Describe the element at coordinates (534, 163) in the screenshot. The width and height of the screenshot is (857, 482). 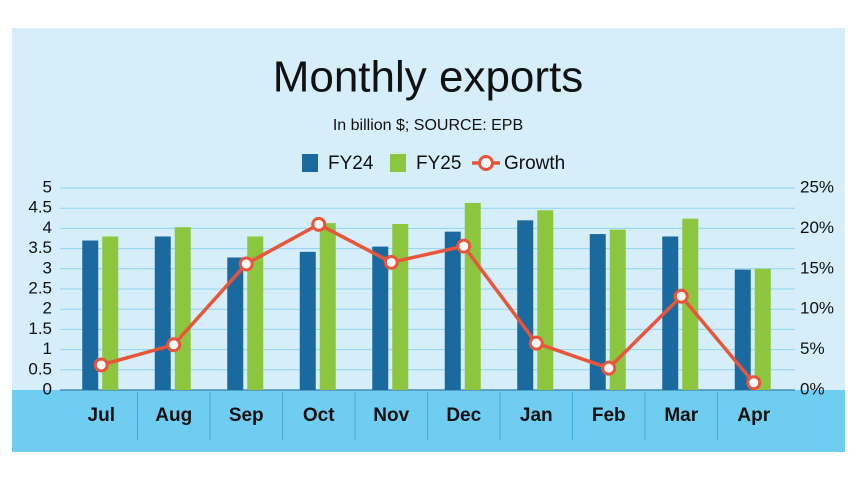
I see `legend-label: Growth` at that location.